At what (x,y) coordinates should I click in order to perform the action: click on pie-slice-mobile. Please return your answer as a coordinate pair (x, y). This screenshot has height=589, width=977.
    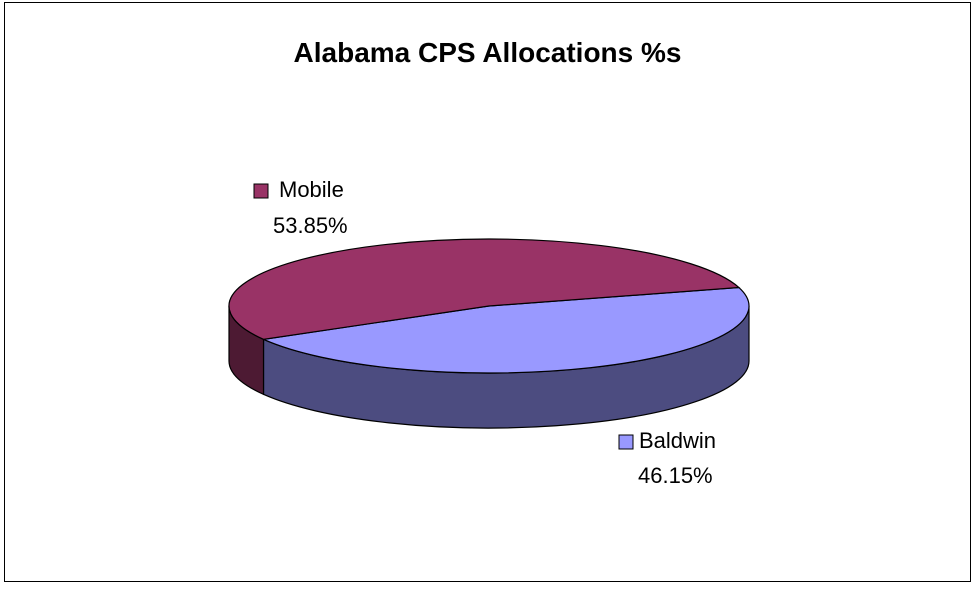
    Looking at the image, I should click on (484, 289).